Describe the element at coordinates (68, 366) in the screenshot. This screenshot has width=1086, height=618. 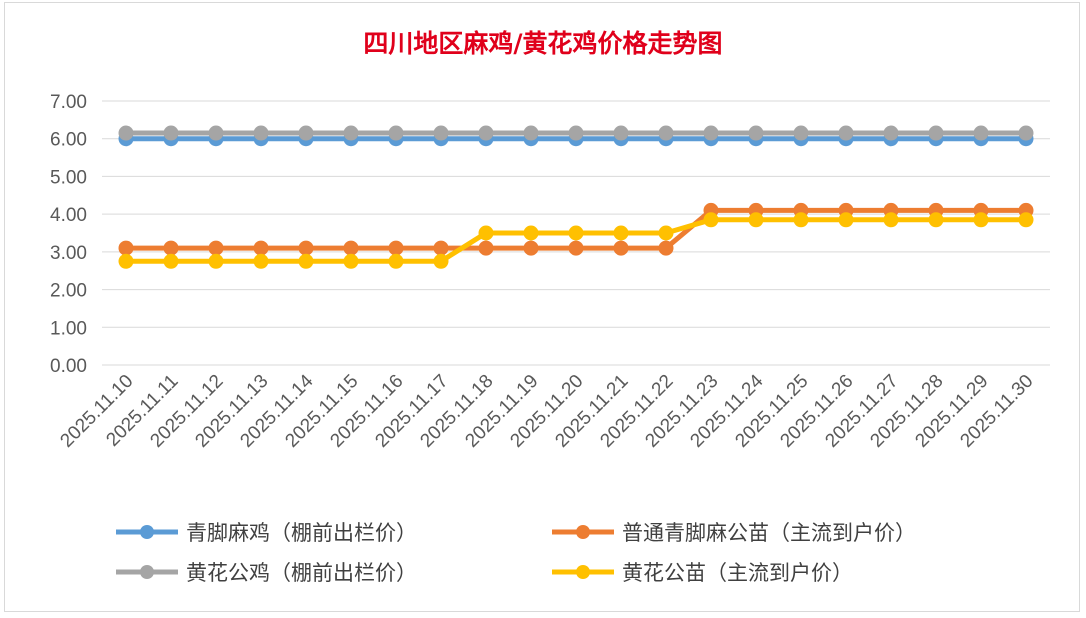
I see `y-tick-label: 0.00` at that location.